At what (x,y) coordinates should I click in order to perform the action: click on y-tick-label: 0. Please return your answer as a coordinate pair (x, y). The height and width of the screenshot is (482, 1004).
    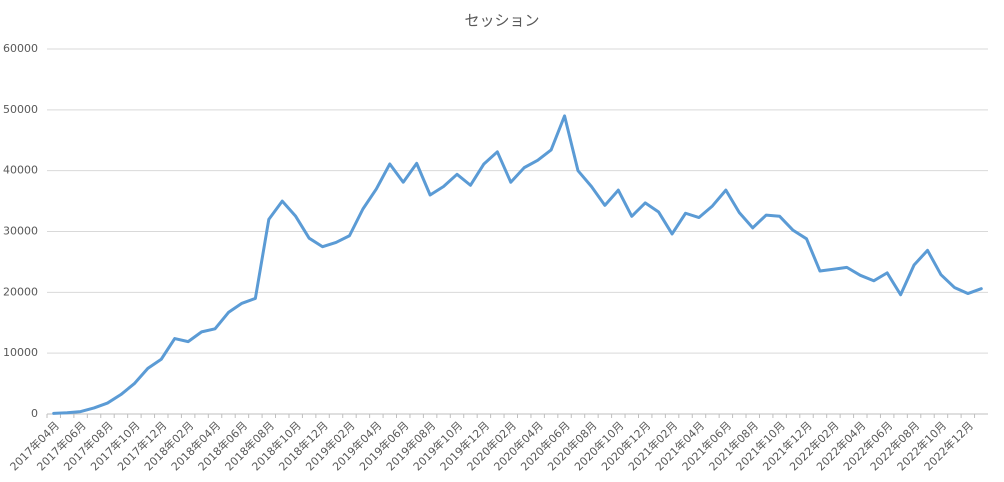
    Looking at the image, I should click on (34, 413).